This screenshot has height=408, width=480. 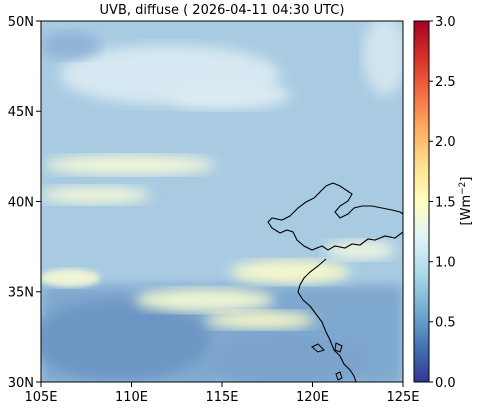 What do you see at coordinates (21, 202) in the screenshot?
I see `y-tick-label: 40N` at bounding box center [21, 202].